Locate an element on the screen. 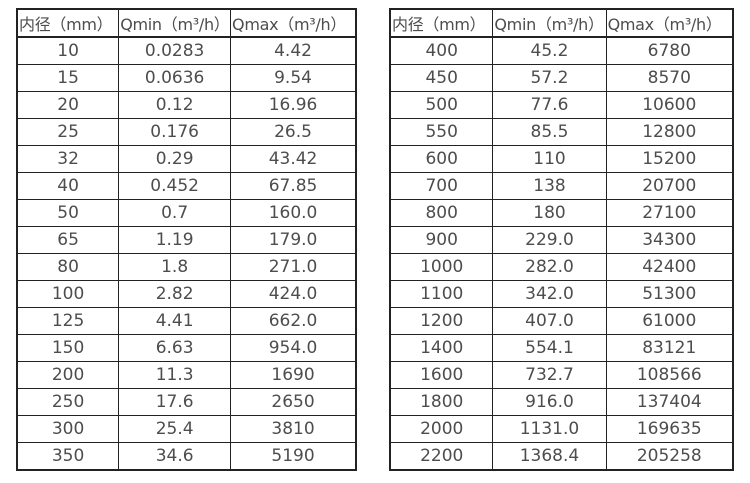 The width and height of the screenshot is (750, 483). table-cell: 1400 is located at coordinates (441, 348).